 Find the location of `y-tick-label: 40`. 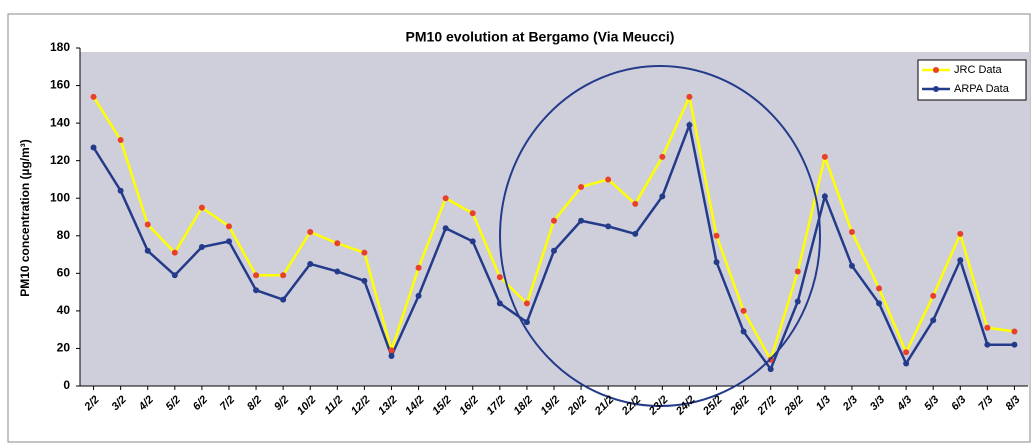

y-tick-label: 40 is located at coordinates (64, 310).